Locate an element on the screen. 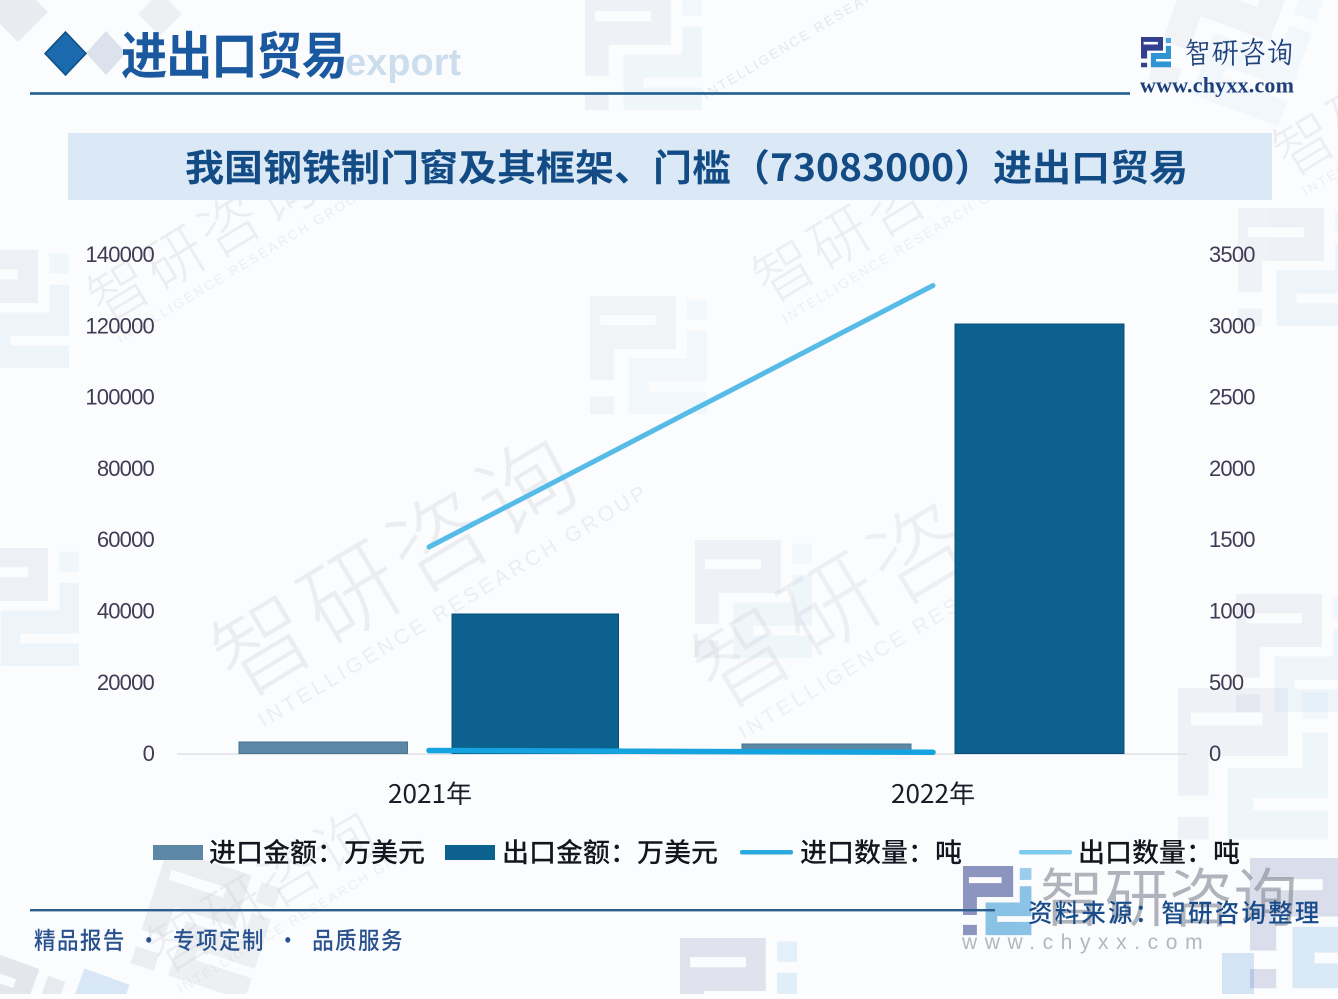 Image resolution: width=1338 pixels, height=999 pixels. svg-text: 500 is located at coordinates (1226, 682).